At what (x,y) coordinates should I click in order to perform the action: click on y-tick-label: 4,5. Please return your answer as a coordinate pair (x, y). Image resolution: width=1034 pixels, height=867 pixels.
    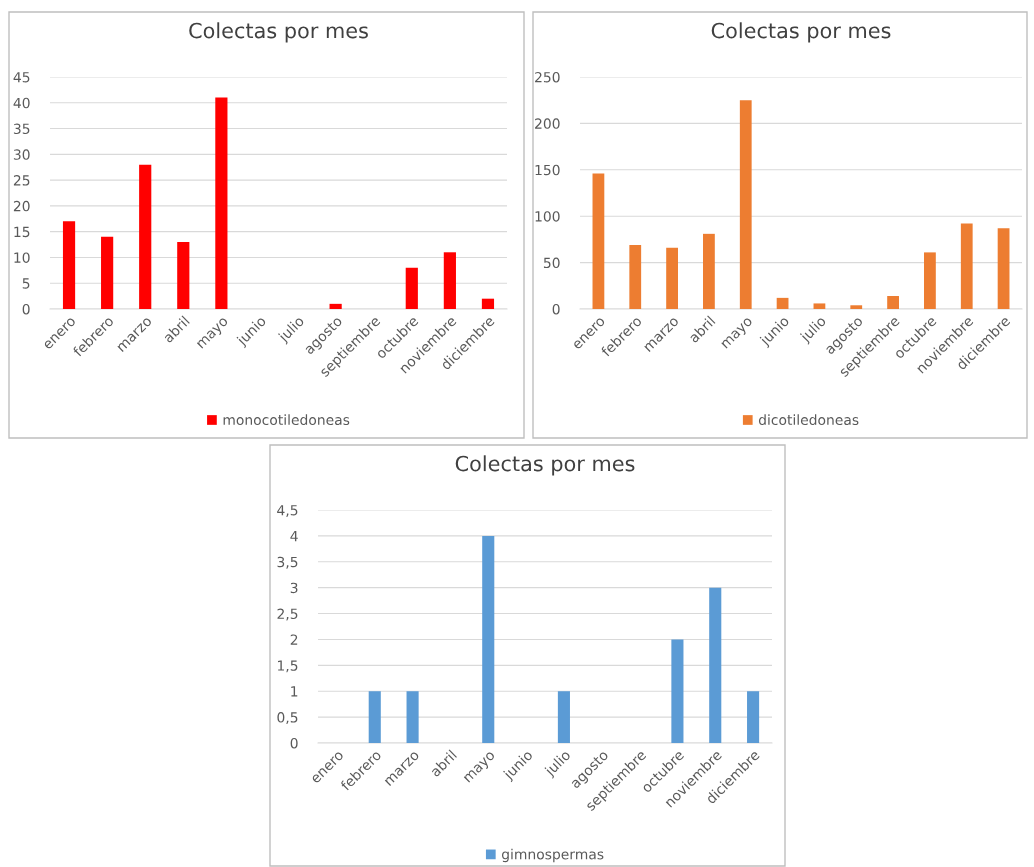
    Looking at the image, I should click on (287, 511).